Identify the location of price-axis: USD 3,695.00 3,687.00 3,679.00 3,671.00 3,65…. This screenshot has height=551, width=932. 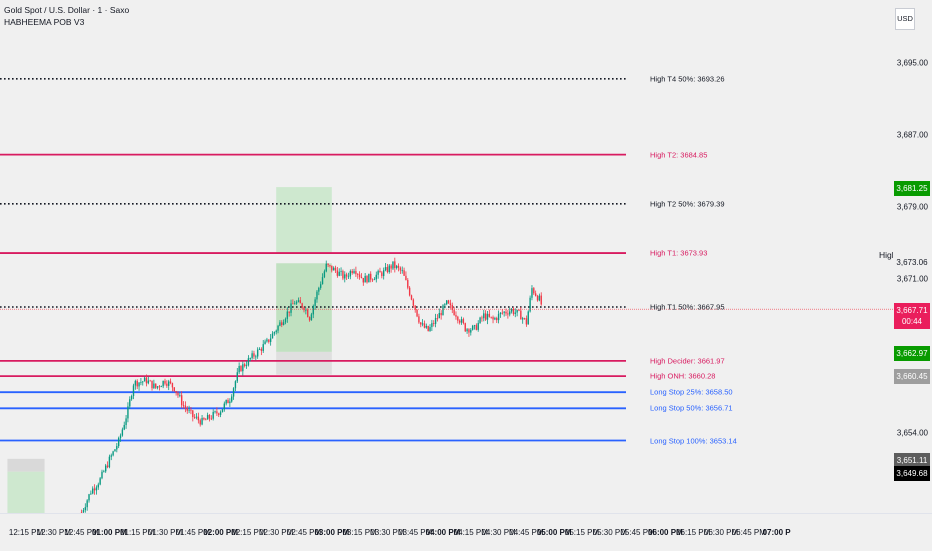
(912, 256).